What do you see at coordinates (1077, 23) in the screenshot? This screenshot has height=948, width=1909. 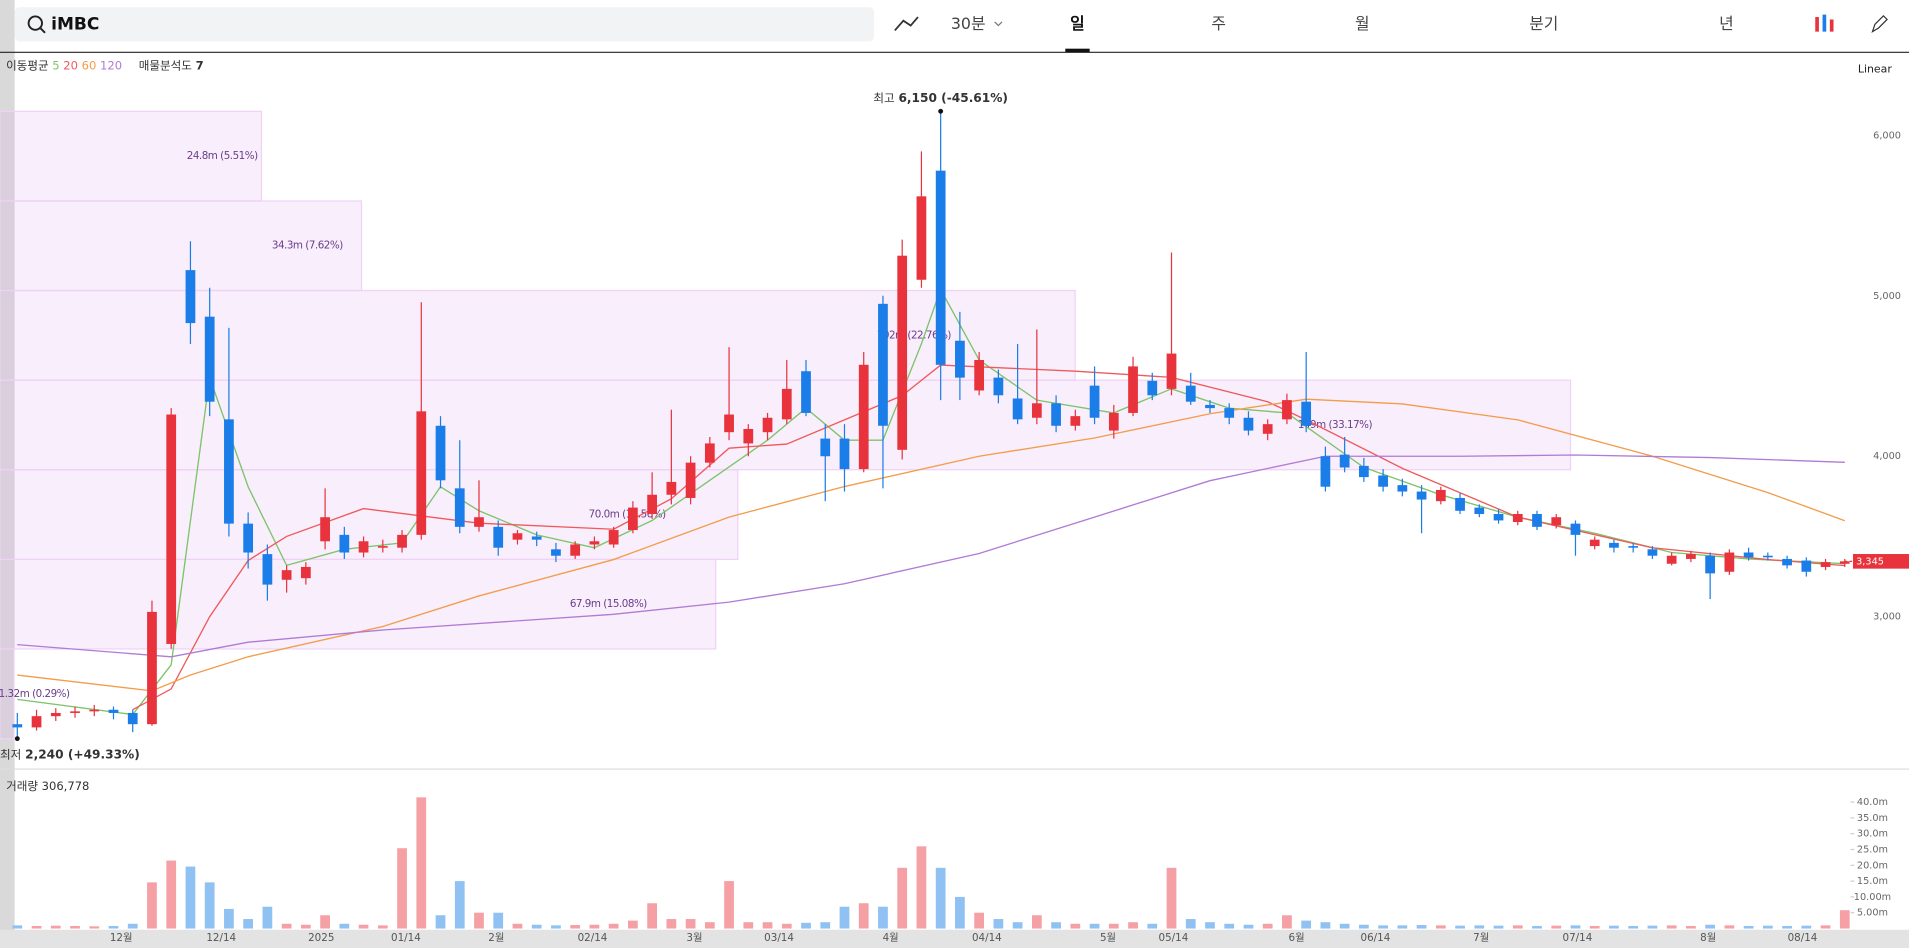 I see `period-tab: 일` at bounding box center [1077, 23].